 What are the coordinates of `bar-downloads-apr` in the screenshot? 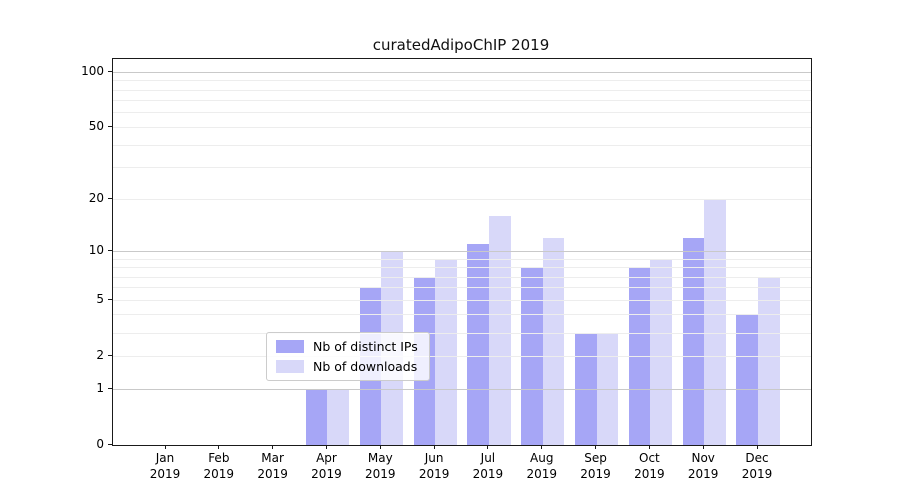 It's located at (338, 417).